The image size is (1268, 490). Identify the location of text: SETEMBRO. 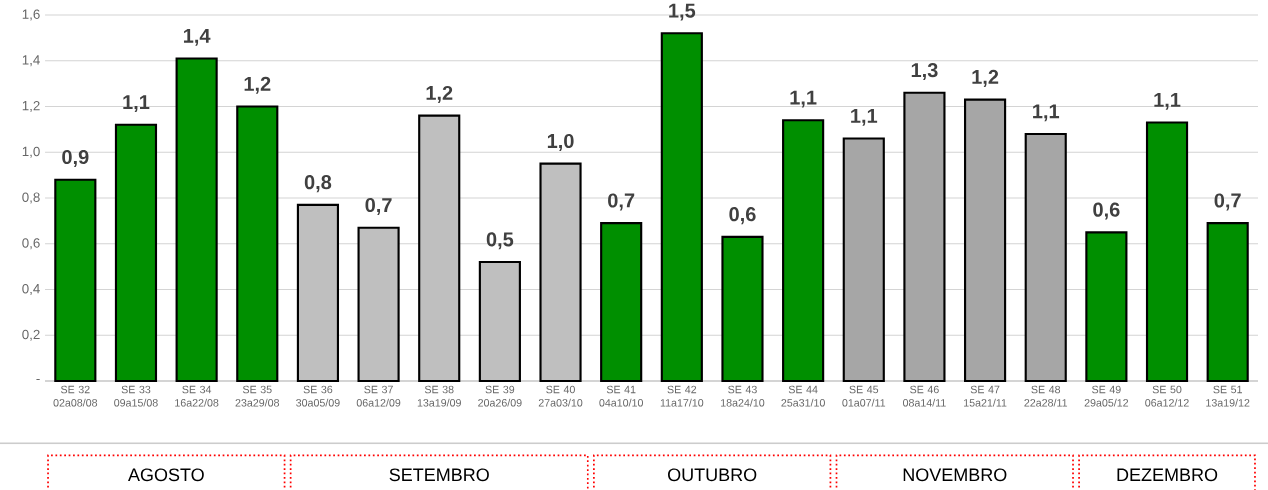
(439, 475).